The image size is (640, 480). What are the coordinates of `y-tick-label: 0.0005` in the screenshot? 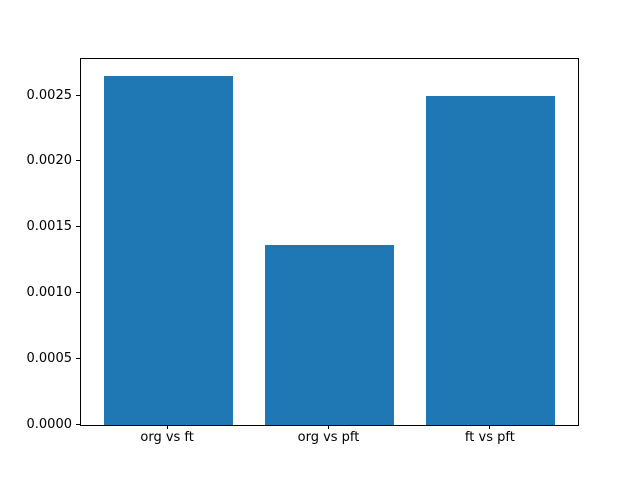 It's located at (49, 358).